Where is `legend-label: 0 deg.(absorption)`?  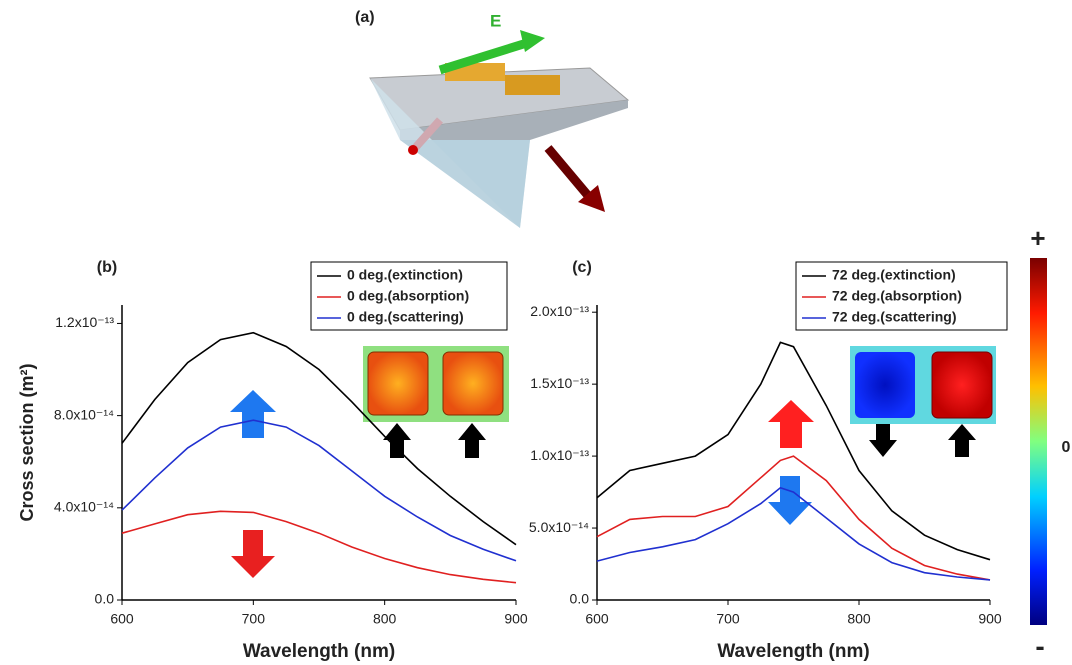
legend-label: 0 deg.(absorption) is located at coordinates (408, 296).